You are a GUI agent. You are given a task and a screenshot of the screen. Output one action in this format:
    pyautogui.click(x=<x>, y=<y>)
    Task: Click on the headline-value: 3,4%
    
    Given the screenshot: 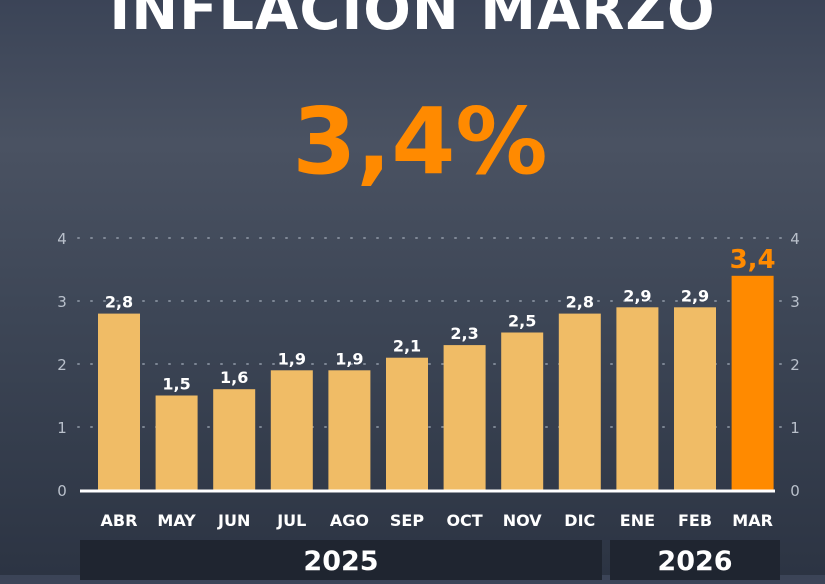 What is the action you would take?
    pyautogui.click(x=420, y=141)
    